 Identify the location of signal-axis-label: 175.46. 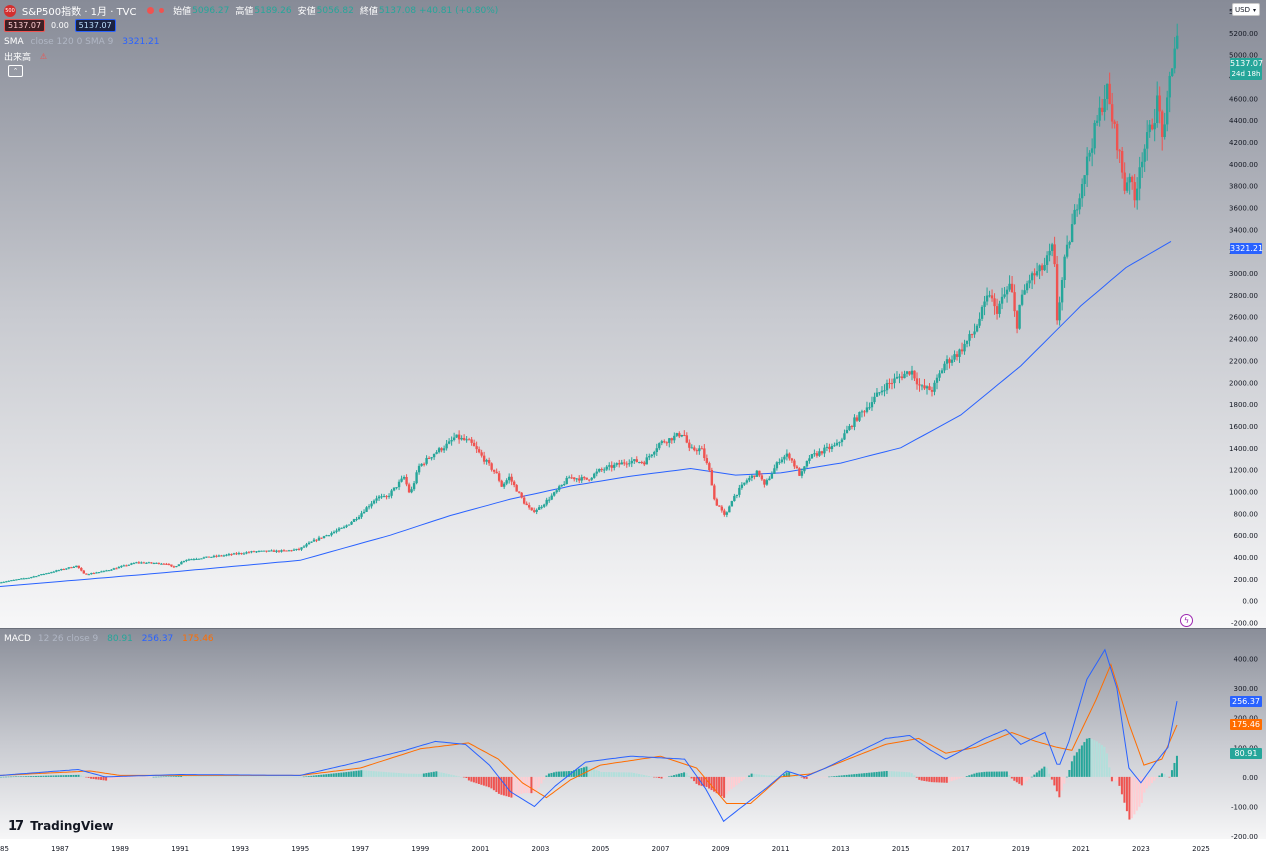
(1246, 724).